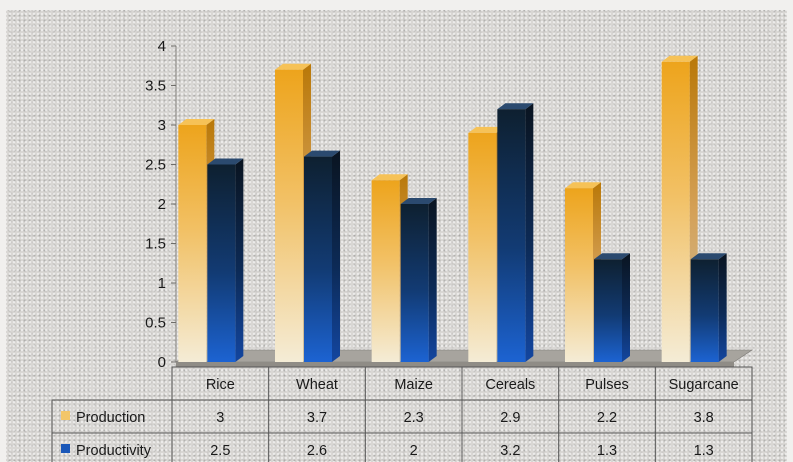 Image resolution: width=793 pixels, height=462 pixels. I want to click on table-value: 2.2, so click(607, 418).